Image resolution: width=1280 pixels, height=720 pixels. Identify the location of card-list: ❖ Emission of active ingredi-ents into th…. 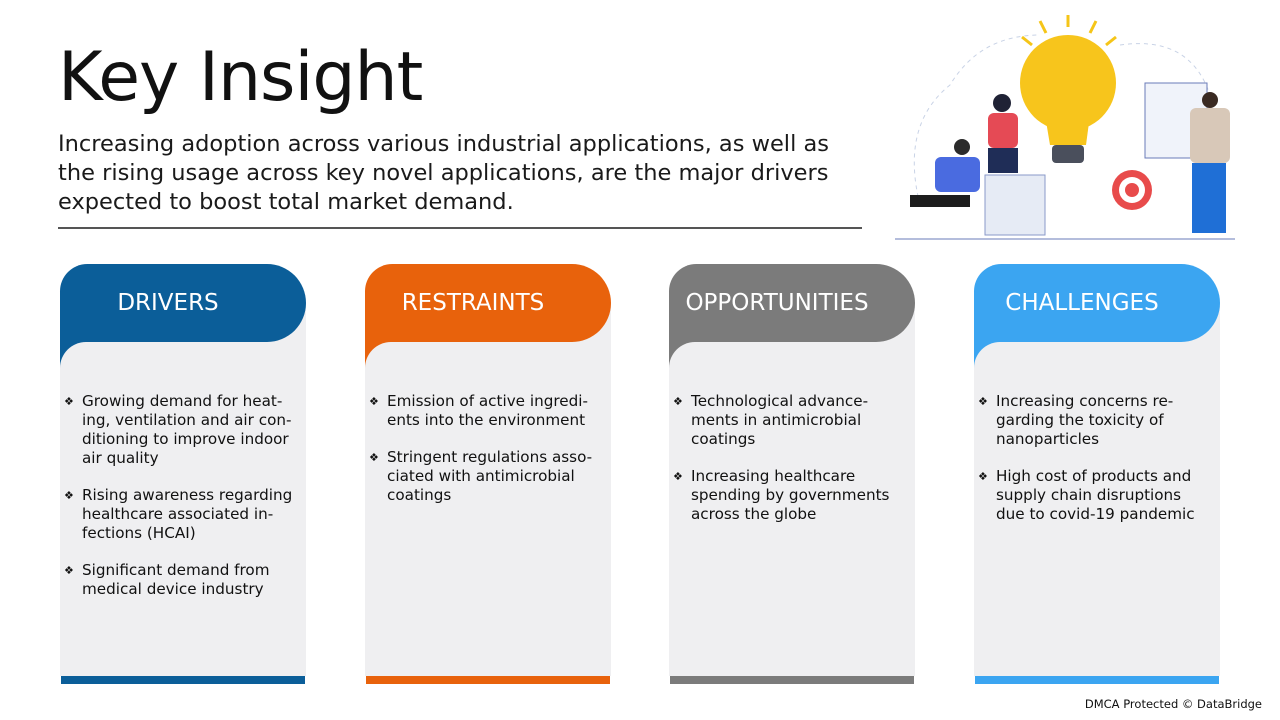
(487, 457).